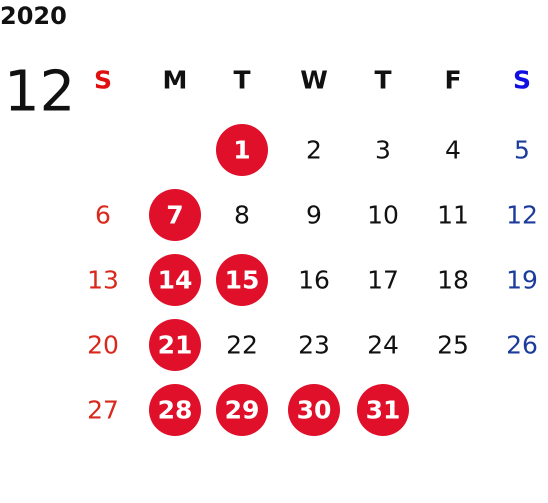 This screenshot has width=548, height=503. I want to click on day-number: 30, so click(314, 410).